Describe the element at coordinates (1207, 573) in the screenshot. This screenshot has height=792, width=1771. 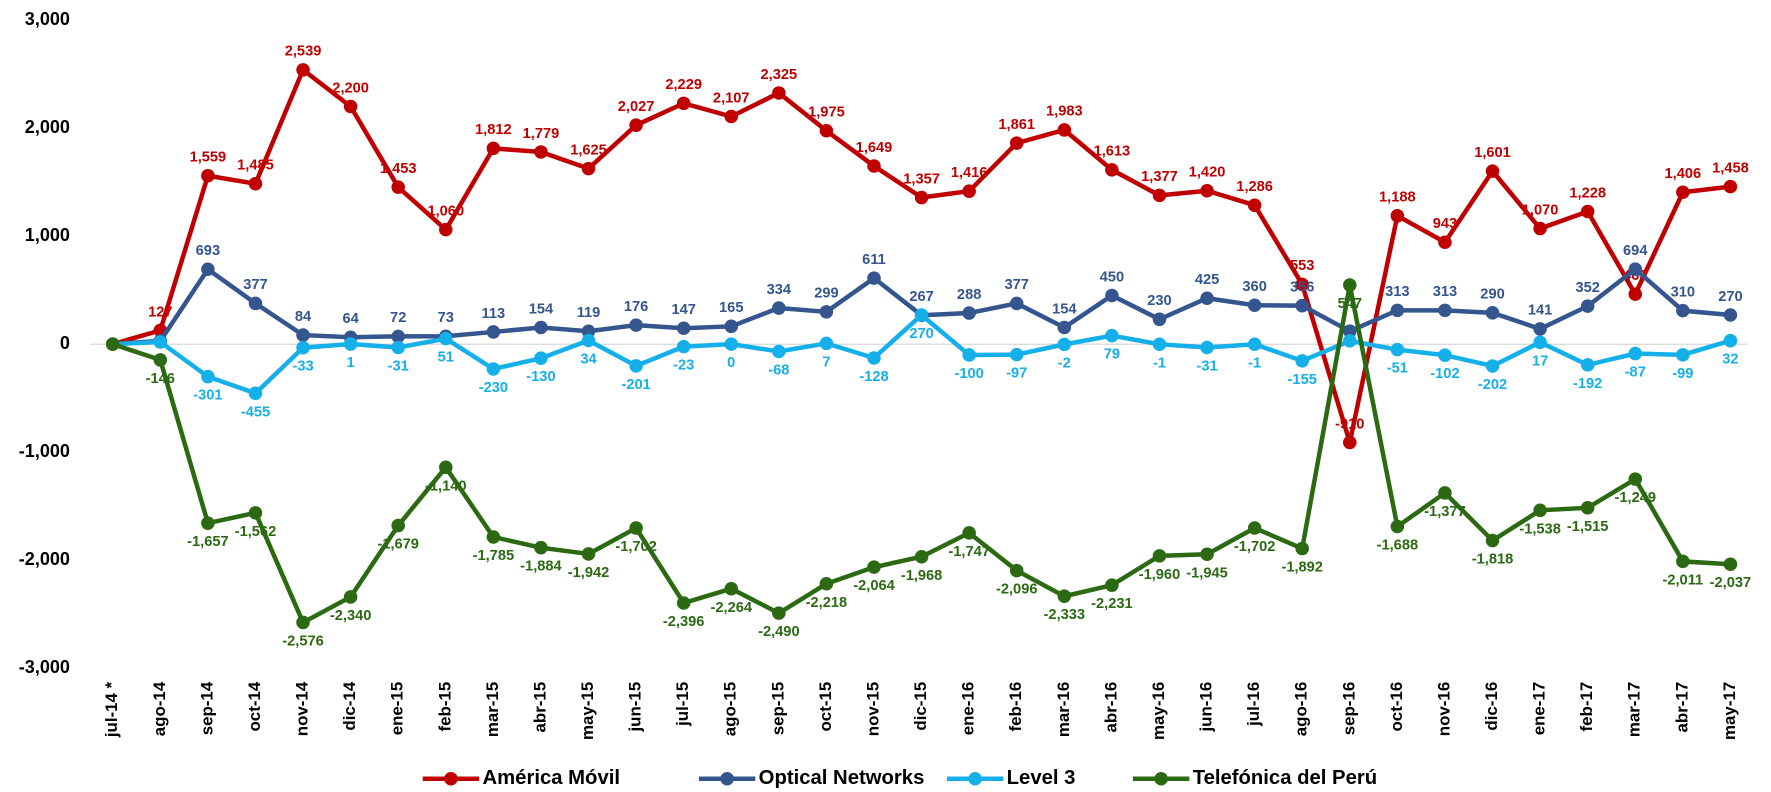
I see `data-label: -1,945` at that location.